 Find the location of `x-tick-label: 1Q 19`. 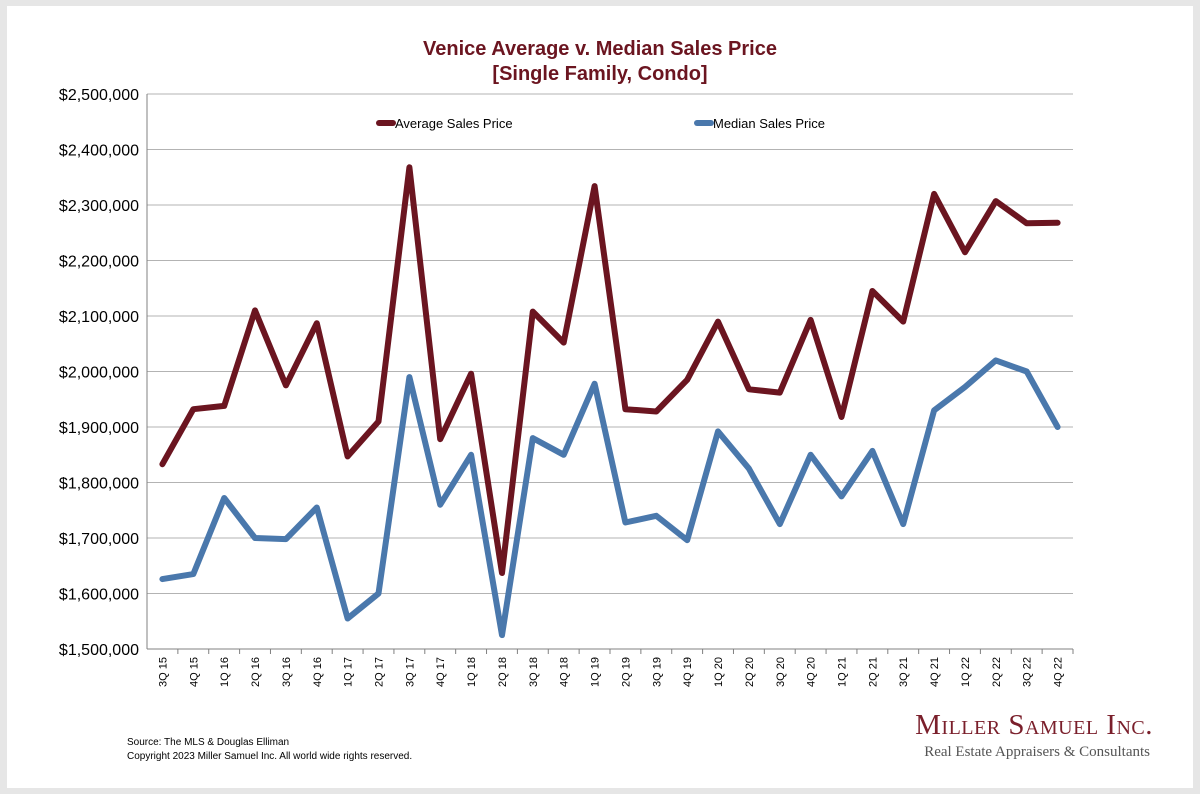

x-tick-label: 1Q 19 is located at coordinates (596, 672).